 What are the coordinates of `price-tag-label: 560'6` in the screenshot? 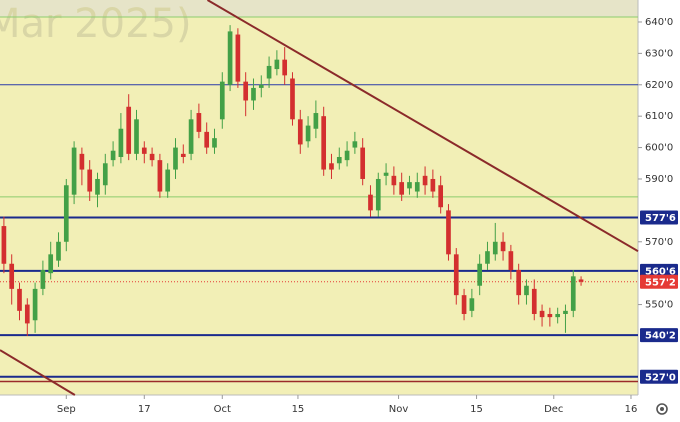 It's located at (660, 271).